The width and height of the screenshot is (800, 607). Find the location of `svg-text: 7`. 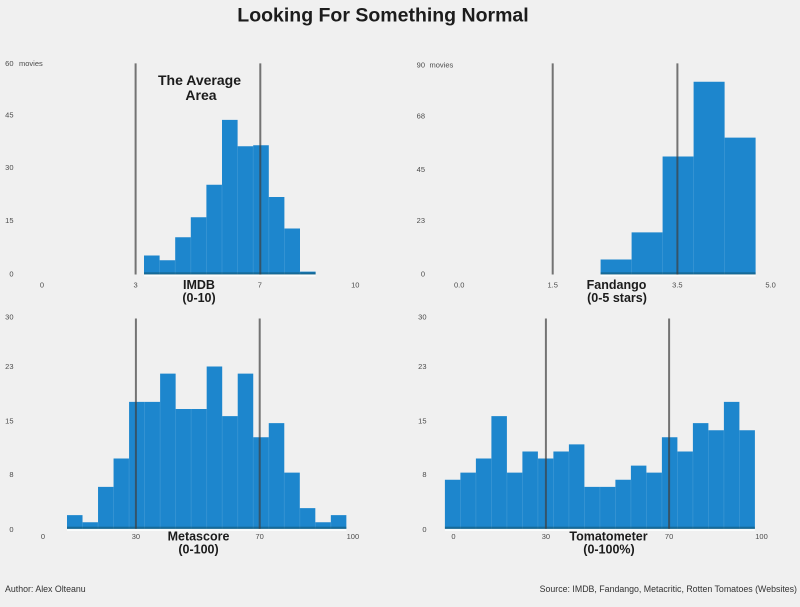

svg-text: 7 is located at coordinates (260, 285).